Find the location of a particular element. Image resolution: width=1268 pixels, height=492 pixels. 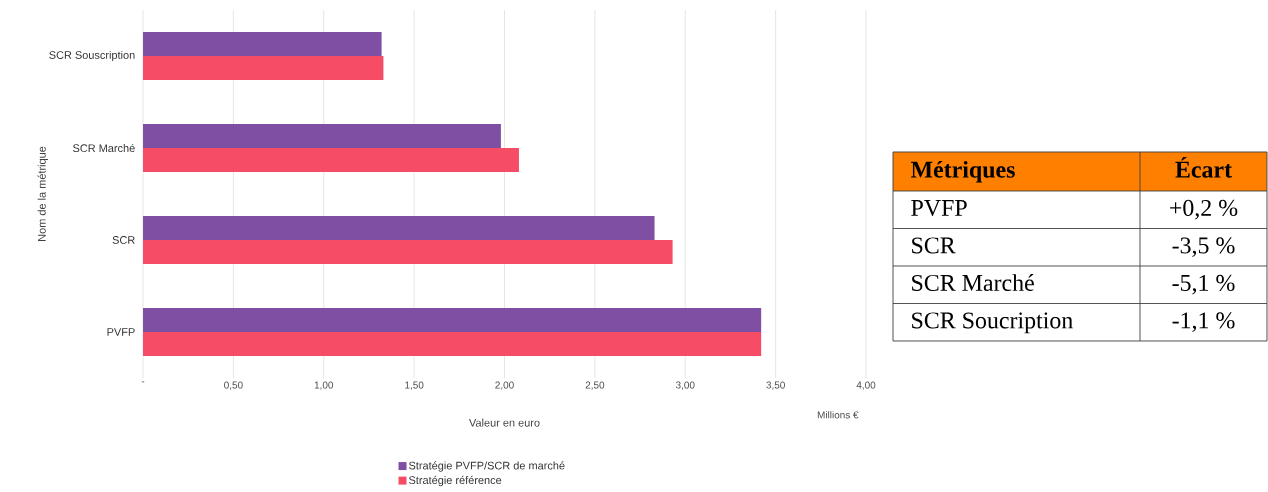

text: -3,5 % is located at coordinates (1203, 247).